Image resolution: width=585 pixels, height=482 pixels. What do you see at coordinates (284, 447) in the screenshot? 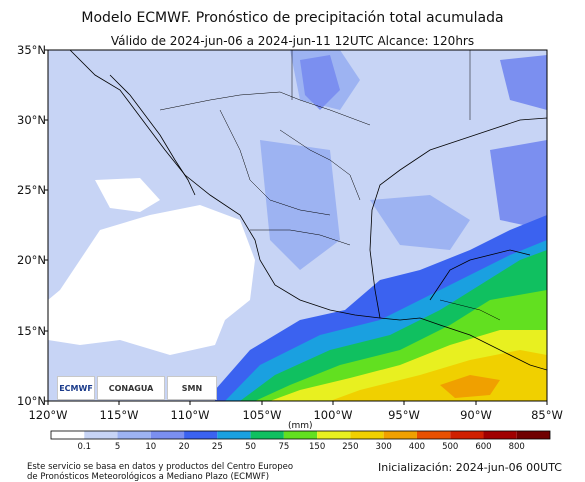
I see `colorbar-label: 75` at bounding box center [284, 447].